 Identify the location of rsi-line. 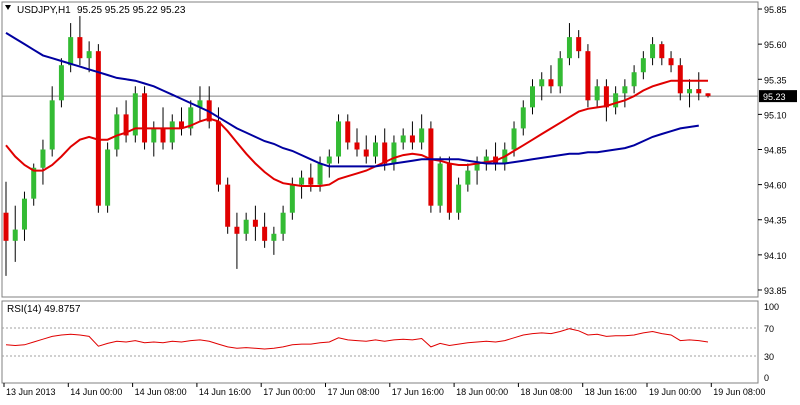
(357, 339).